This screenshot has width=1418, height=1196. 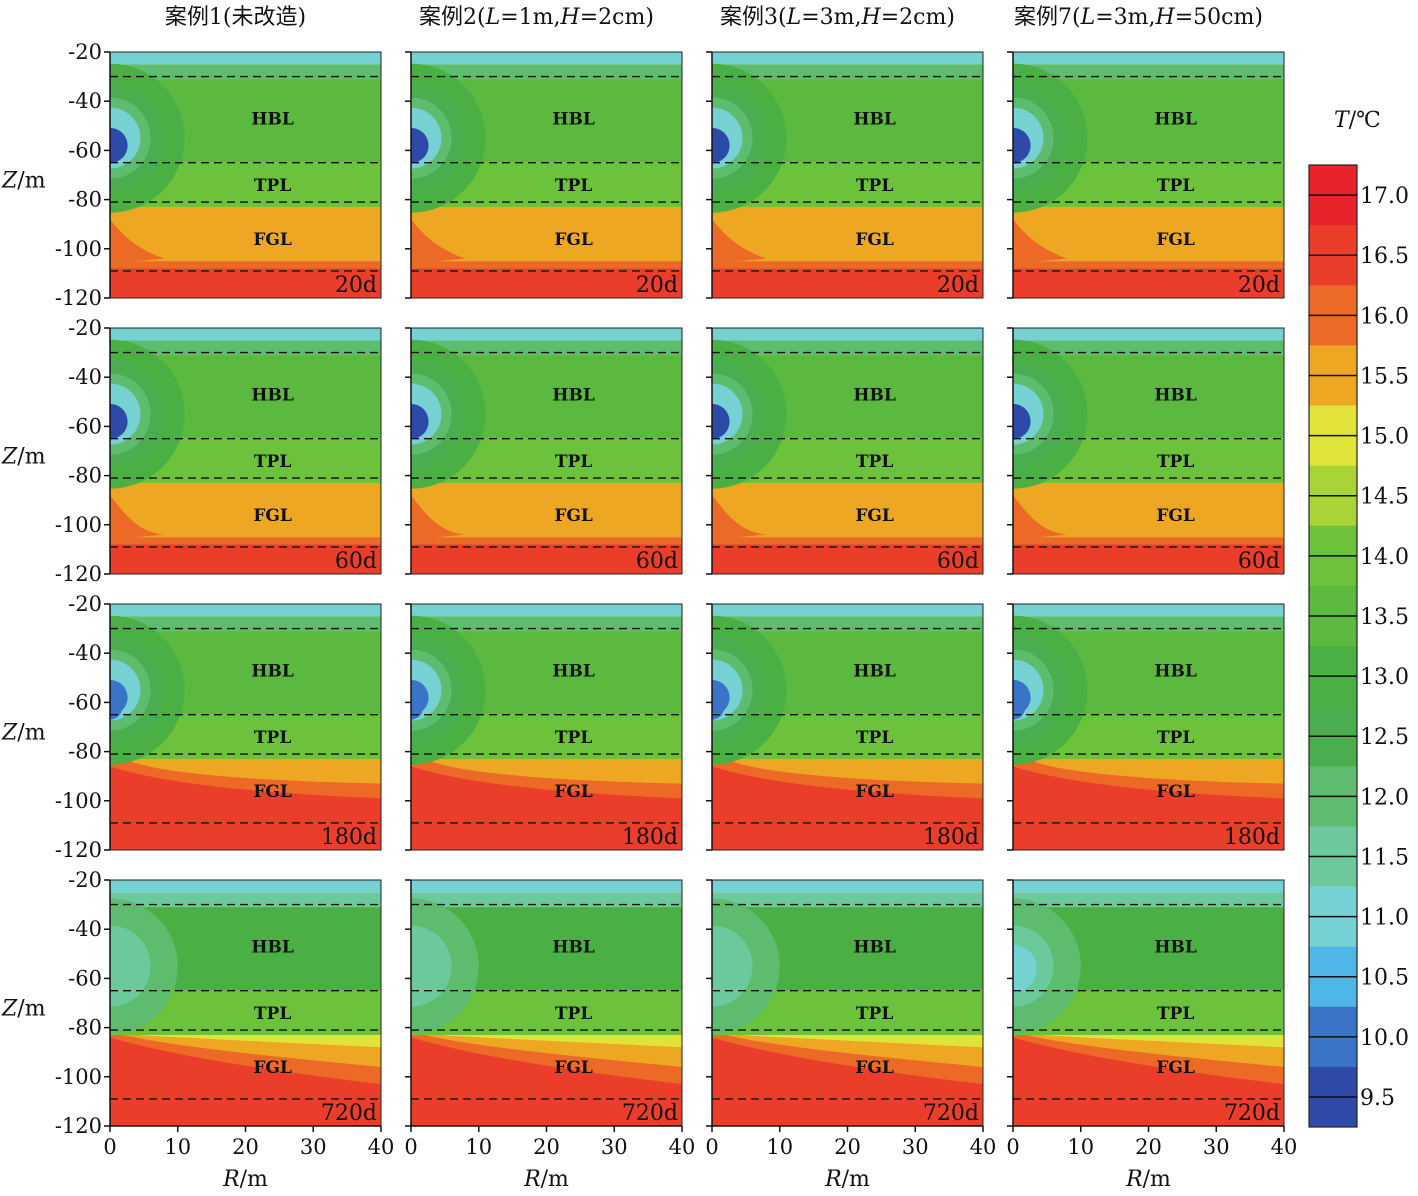 What do you see at coordinates (1384, 617) in the screenshot?
I see `colorbar-tick-label: 13.5` at bounding box center [1384, 617].